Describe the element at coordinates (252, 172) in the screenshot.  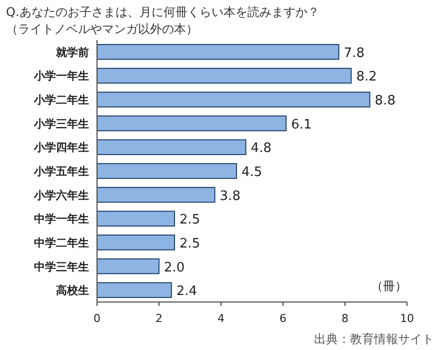
I see `data-label: 4.5` at that location.